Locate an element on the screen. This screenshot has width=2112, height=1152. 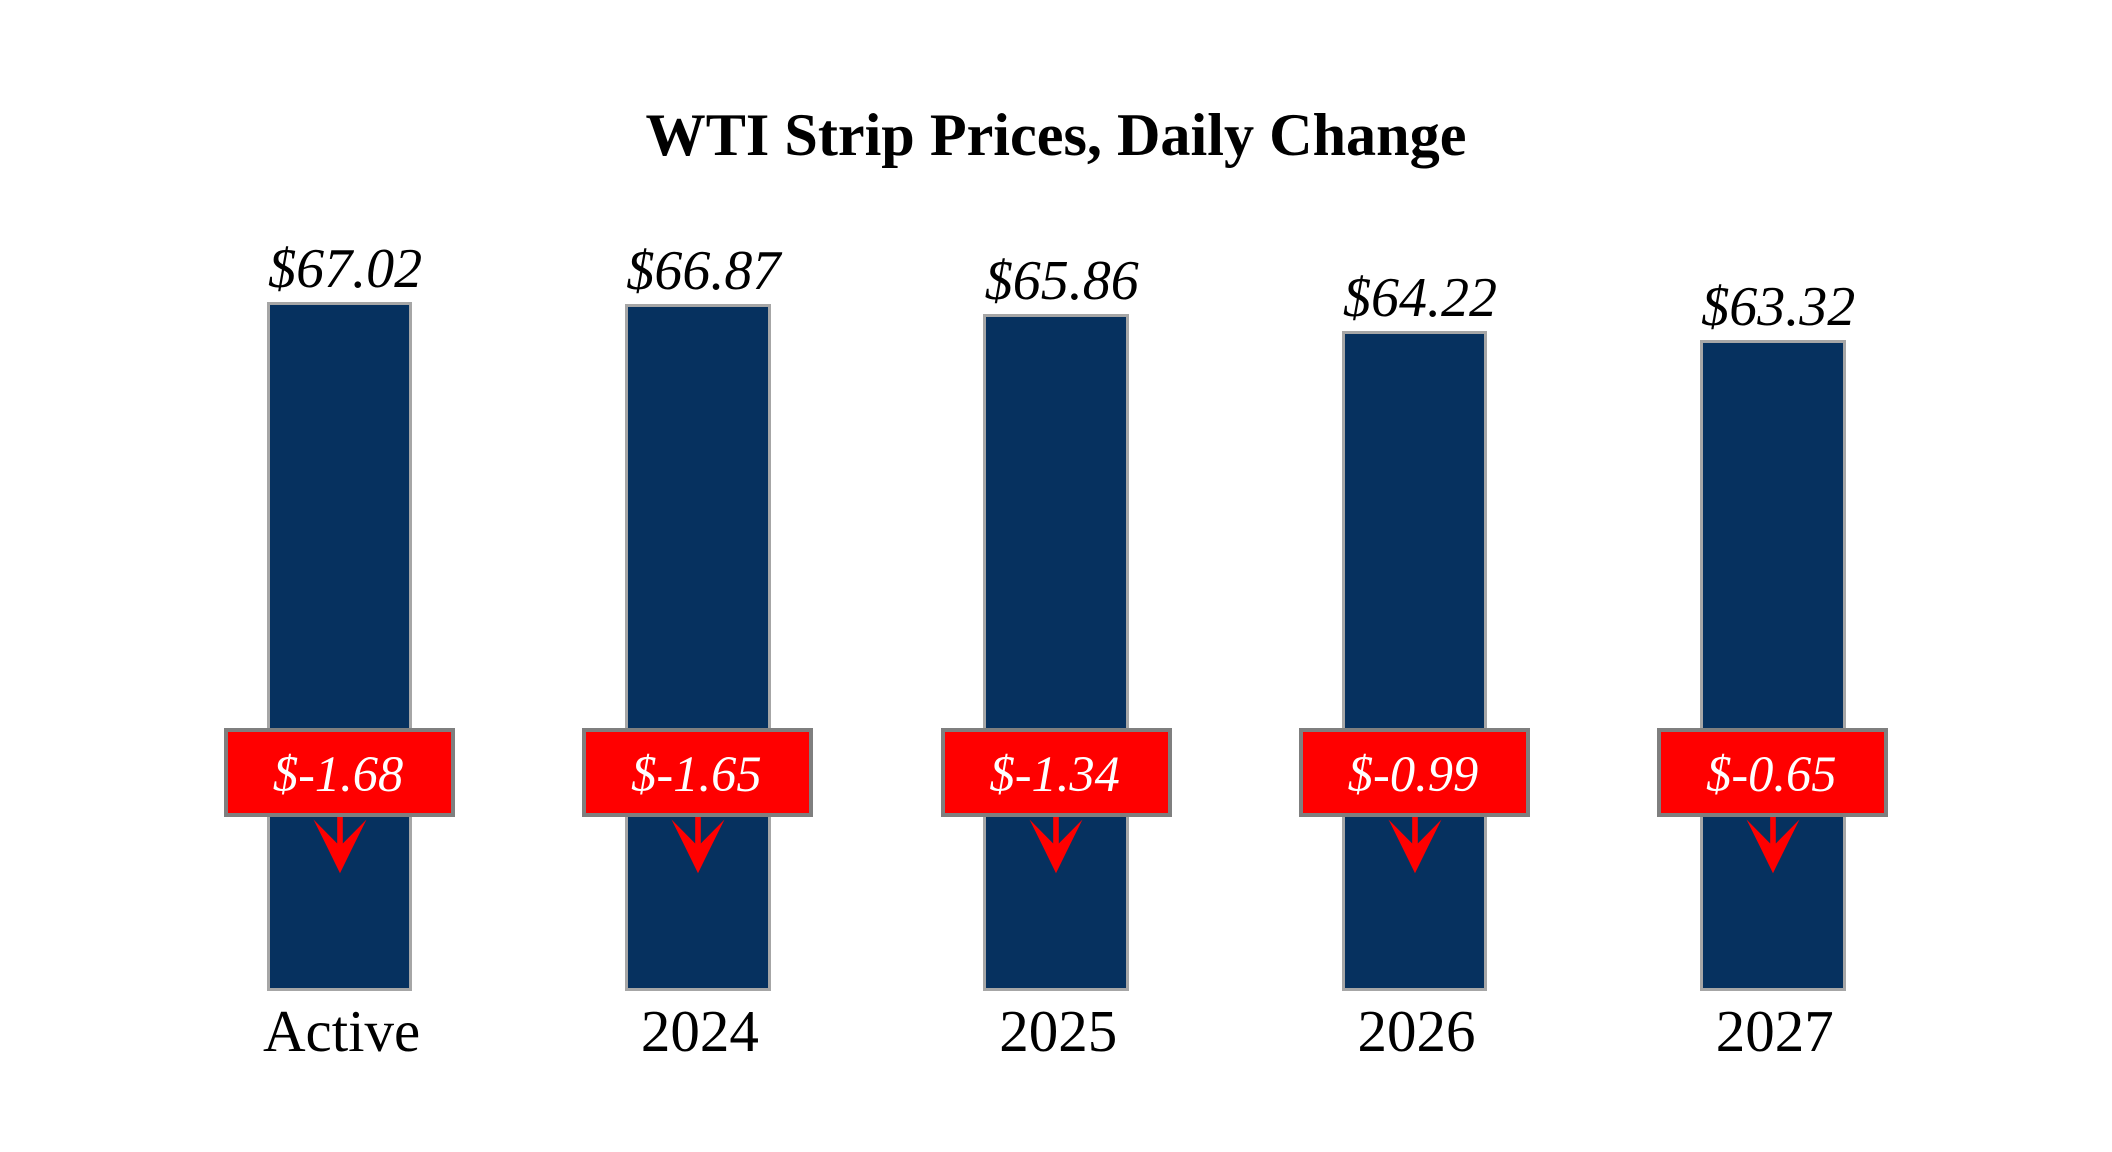
daily-change-label: $-0.65 is located at coordinates (1771, 774).